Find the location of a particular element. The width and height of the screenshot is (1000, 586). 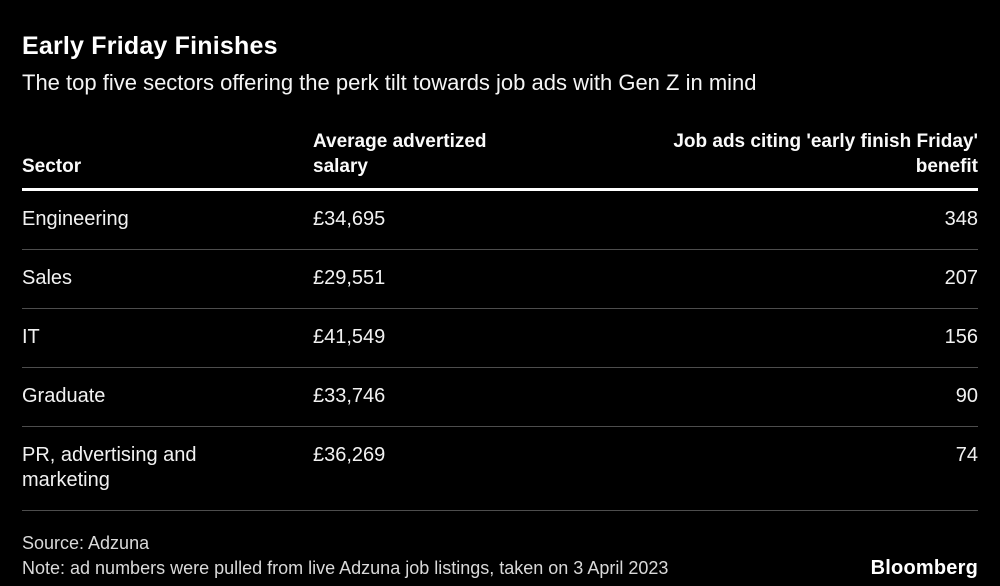

table-row: IT £41,549 156 is located at coordinates (500, 339).